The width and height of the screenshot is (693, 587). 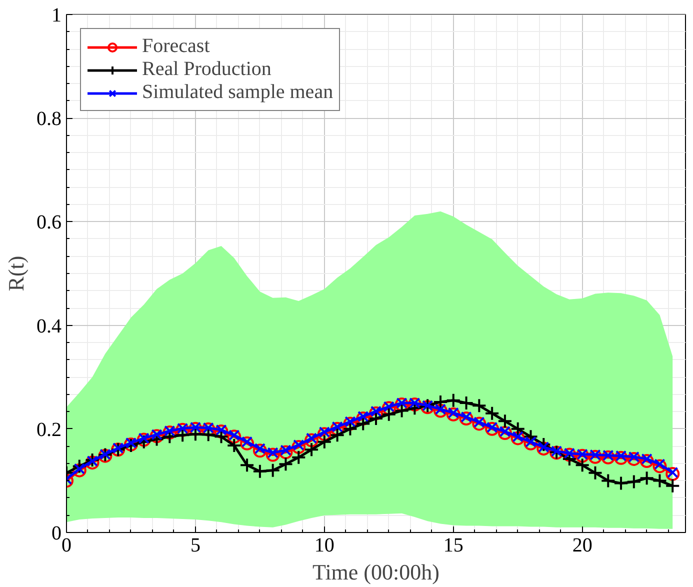 What do you see at coordinates (57, 15) in the screenshot?
I see `y-tick-label: 1` at bounding box center [57, 15].